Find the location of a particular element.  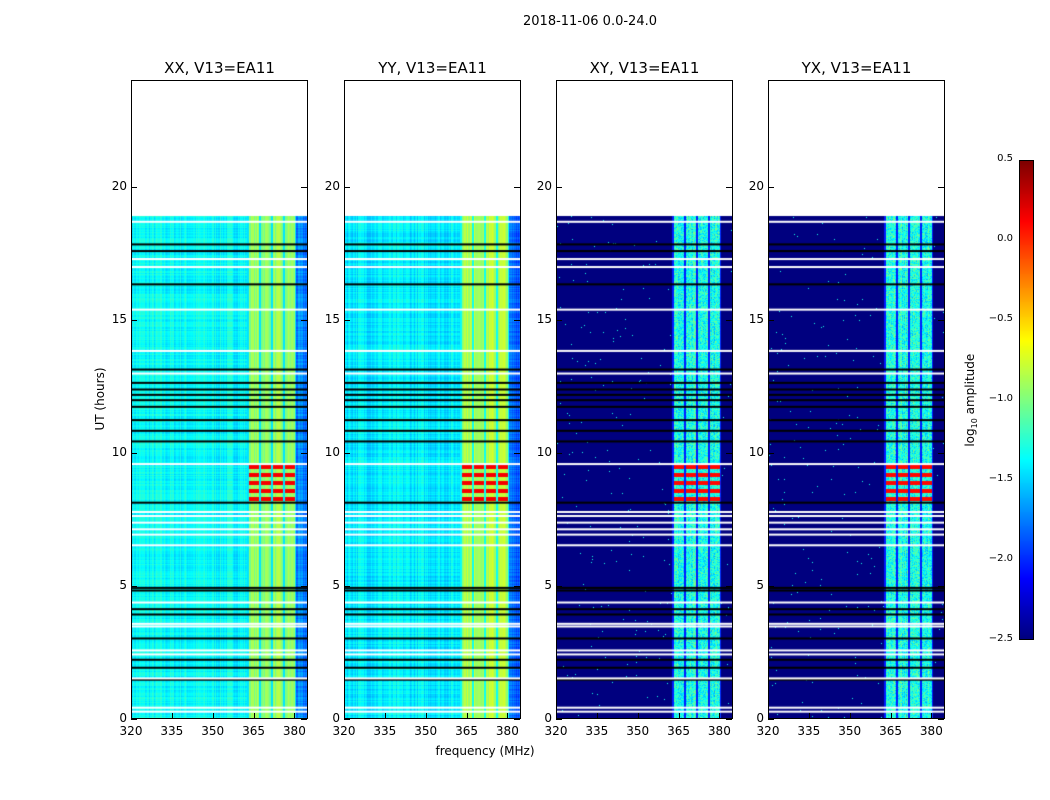

colorbar-tick-label: −0.5 is located at coordinates (1000, 318).